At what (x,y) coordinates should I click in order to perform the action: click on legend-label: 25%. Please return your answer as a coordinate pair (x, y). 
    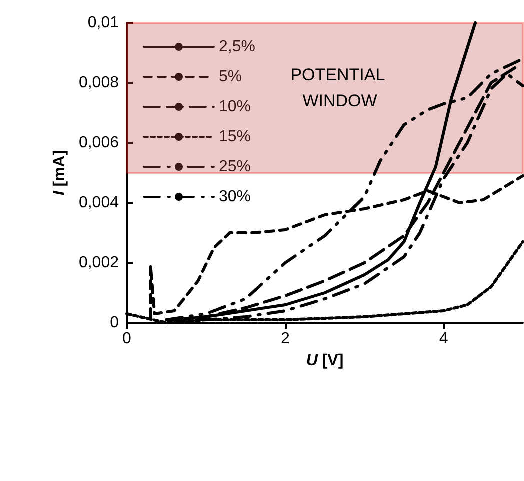
    Looking at the image, I should click on (235, 167).